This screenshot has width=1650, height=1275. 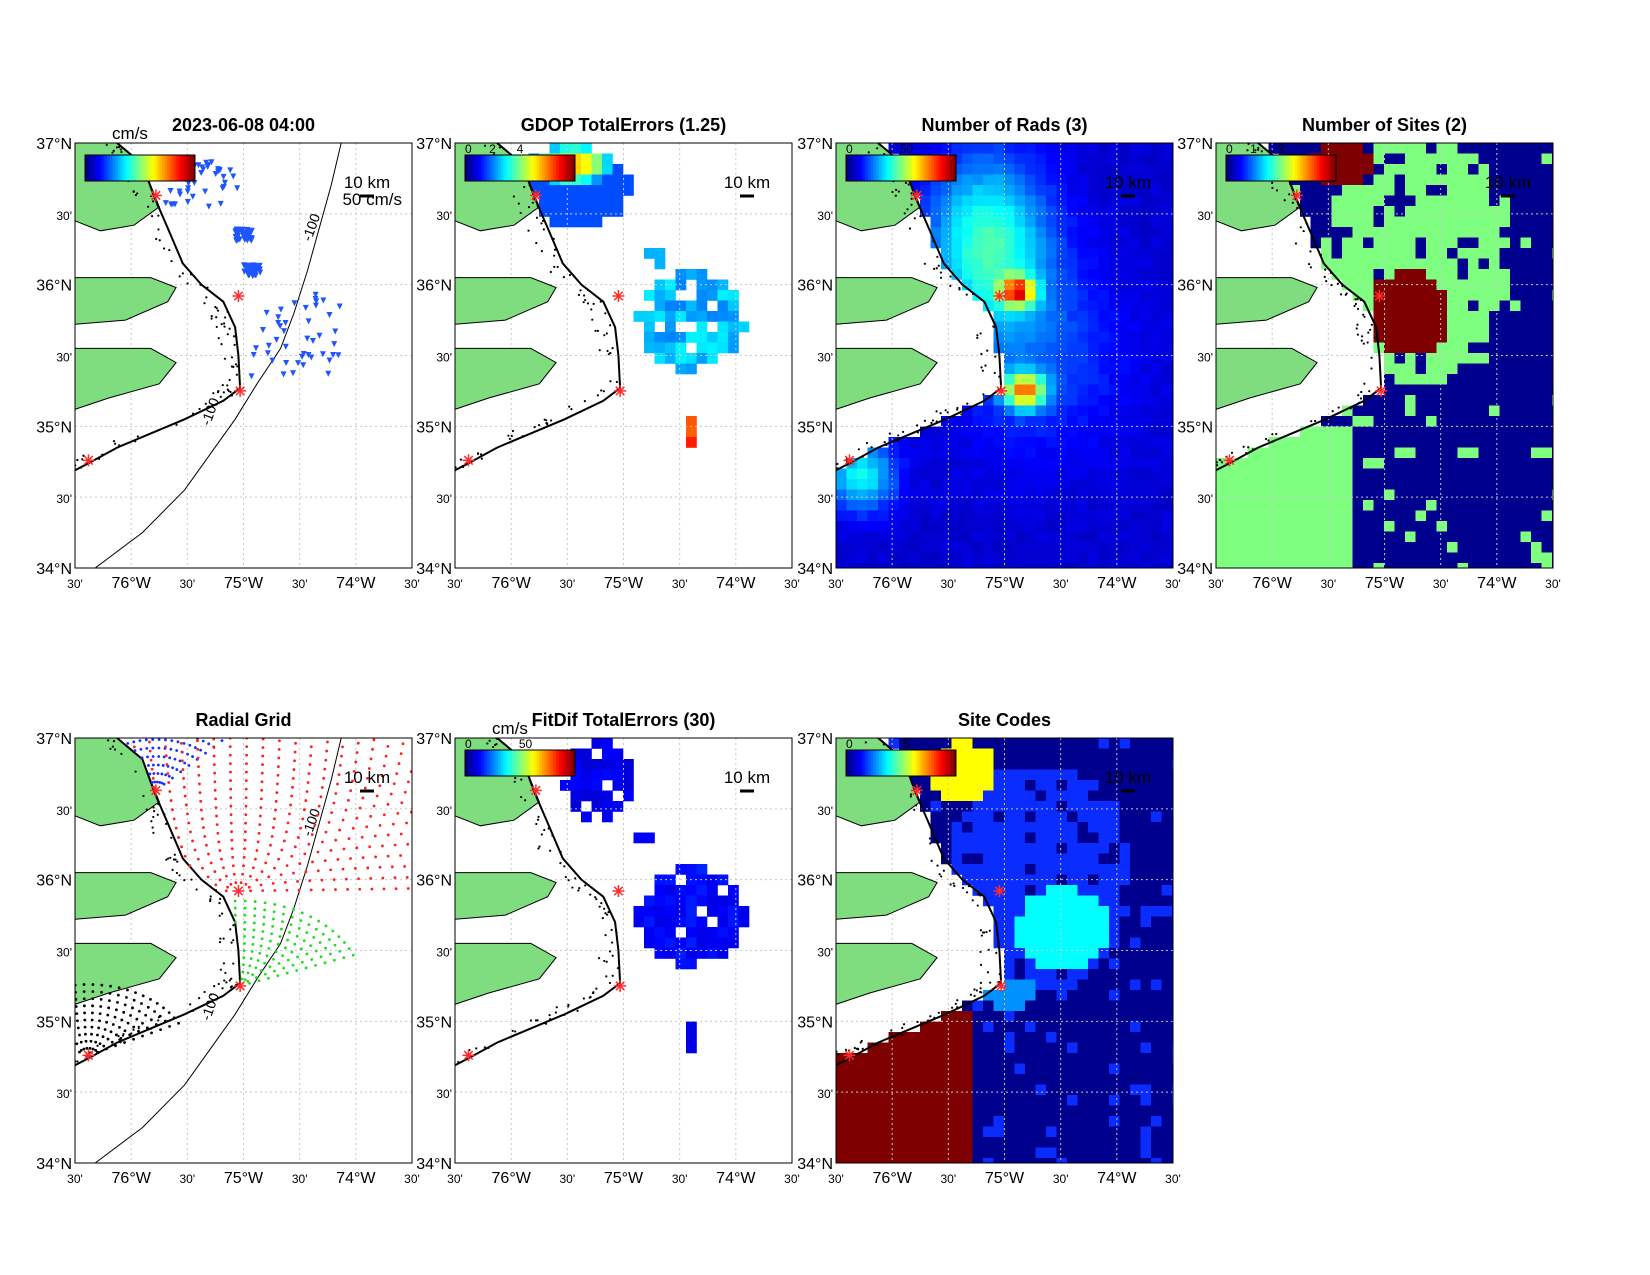 I want to click on lon-tick-label: 76°W, so click(x=893, y=583).